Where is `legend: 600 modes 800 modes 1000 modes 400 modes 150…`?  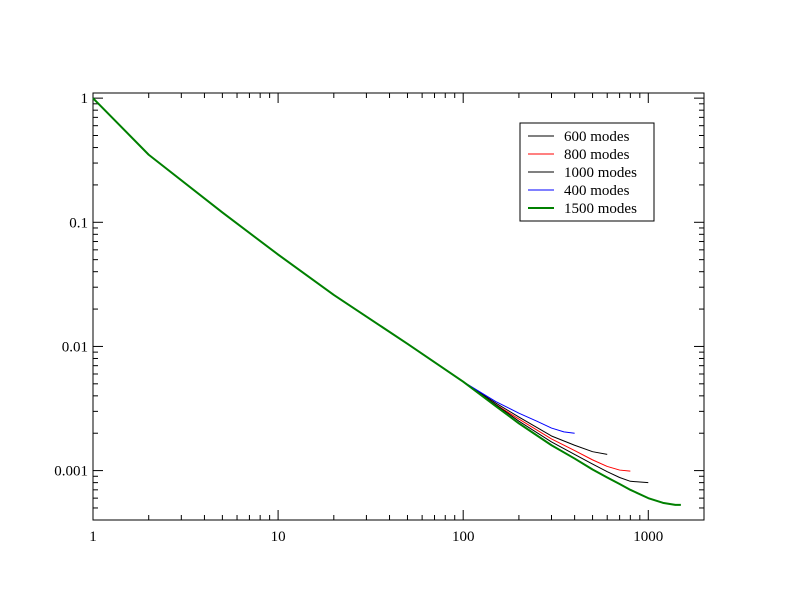 legend: 600 modes 800 modes 1000 modes 400 modes 150… is located at coordinates (587, 172).